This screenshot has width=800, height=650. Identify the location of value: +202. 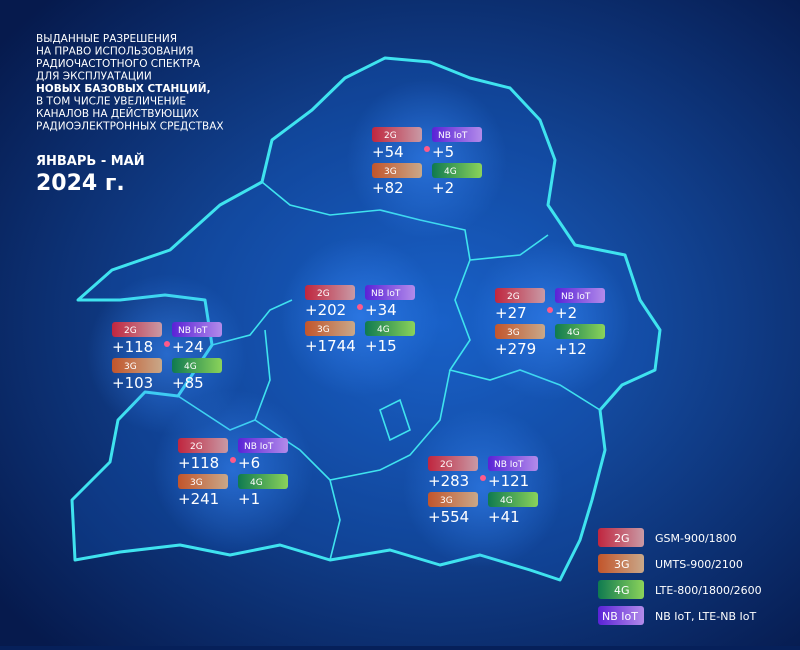
(325, 310).